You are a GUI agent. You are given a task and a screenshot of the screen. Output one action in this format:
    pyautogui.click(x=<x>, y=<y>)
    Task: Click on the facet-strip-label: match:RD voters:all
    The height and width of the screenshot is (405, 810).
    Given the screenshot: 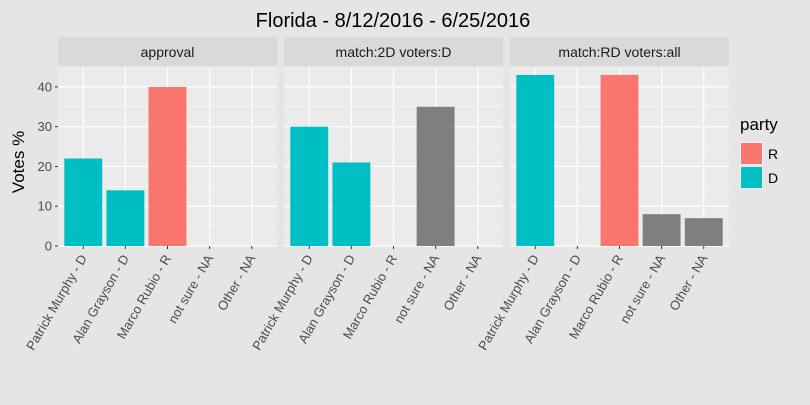 What is the action you would take?
    pyautogui.click(x=619, y=52)
    